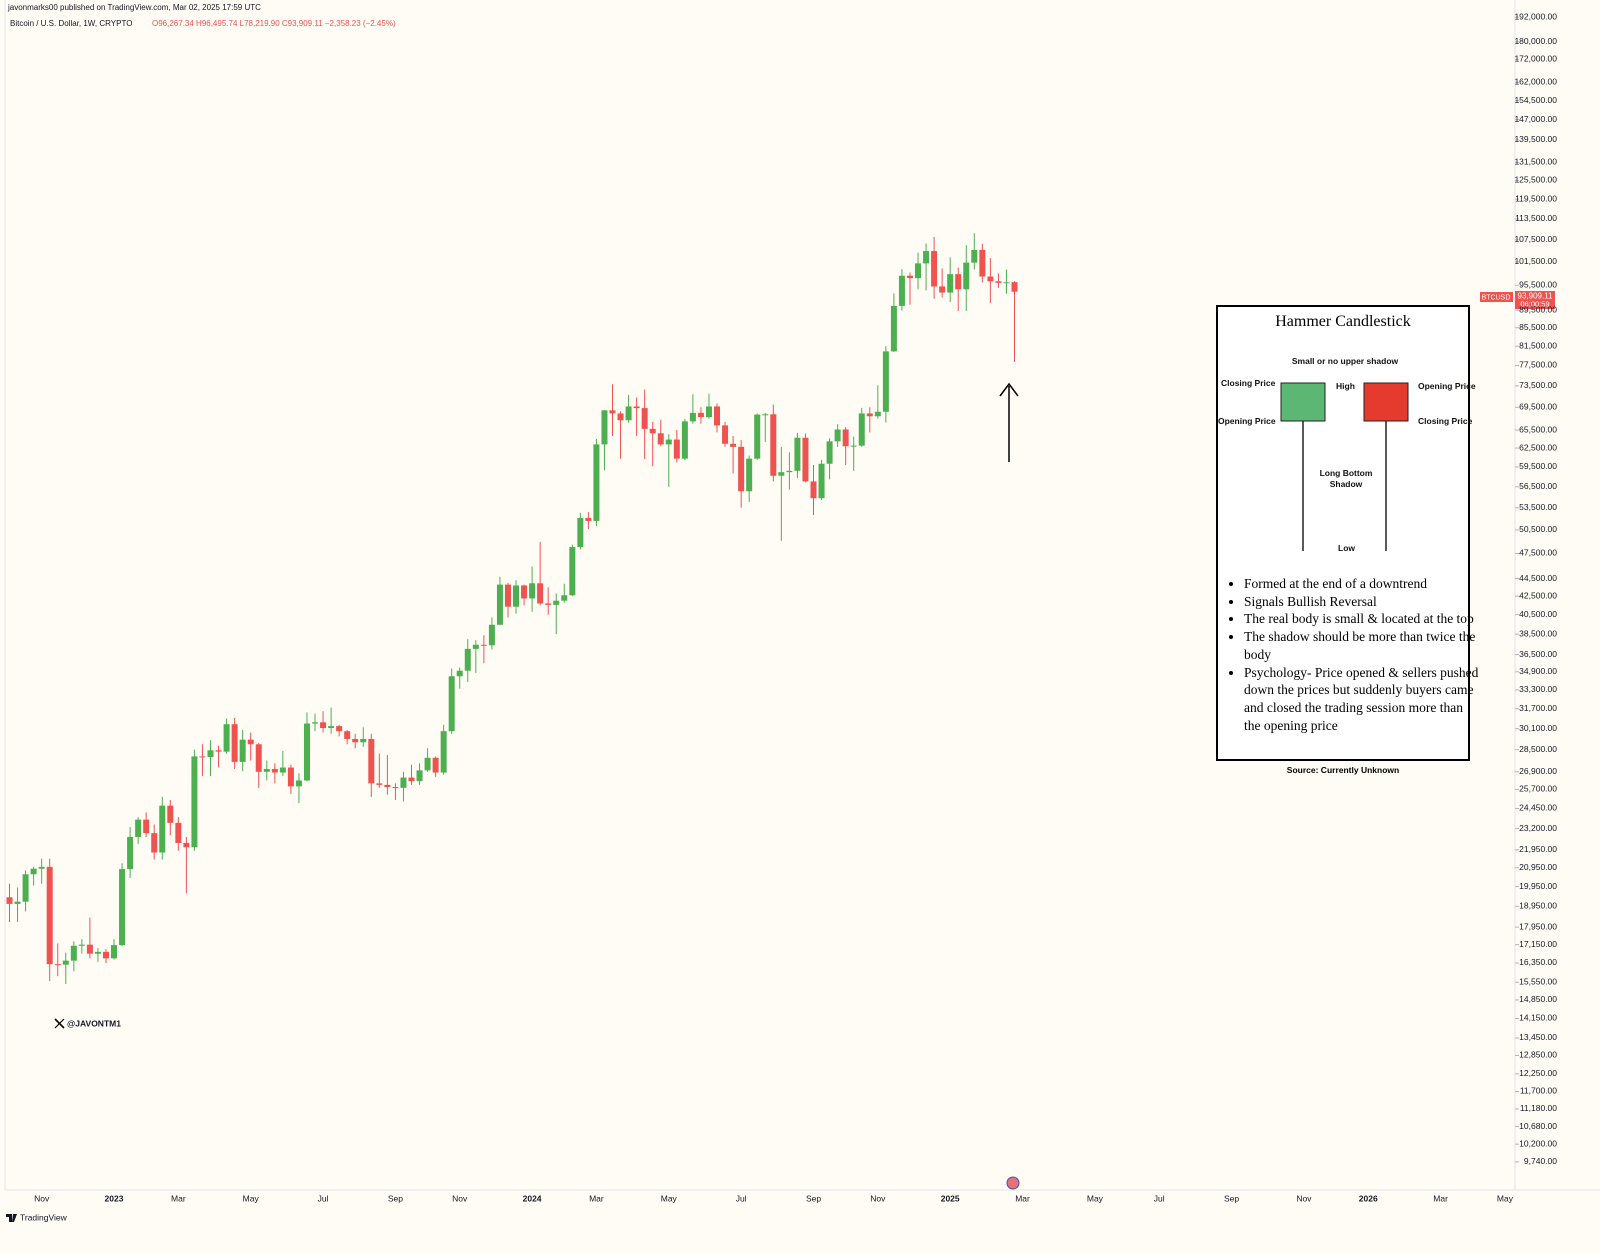  What do you see at coordinates (1538, 1073) in the screenshot?
I see `y-tick-label: 12,250.00` at bounding box center [1538, 1073].